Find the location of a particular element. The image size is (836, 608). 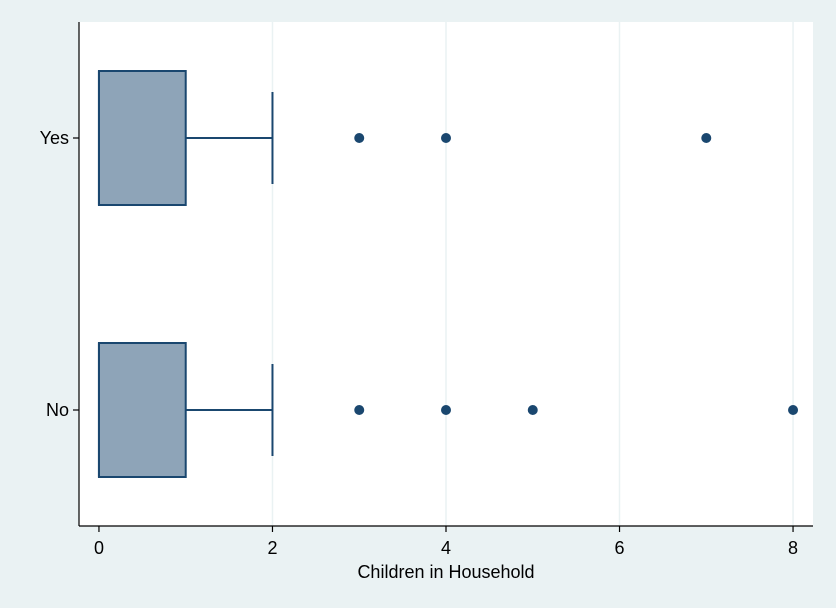

x-tick-label-6: 6 is located at coordinates (620, 548).